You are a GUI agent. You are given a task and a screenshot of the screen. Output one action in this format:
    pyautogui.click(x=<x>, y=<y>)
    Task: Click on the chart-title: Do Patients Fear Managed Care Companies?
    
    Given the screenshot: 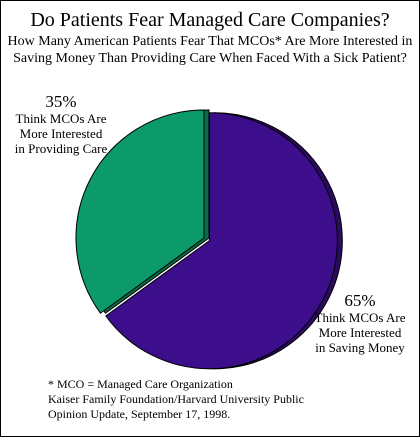 What is the action you would take?
    pyautogui.click(x=210, y=20)
    